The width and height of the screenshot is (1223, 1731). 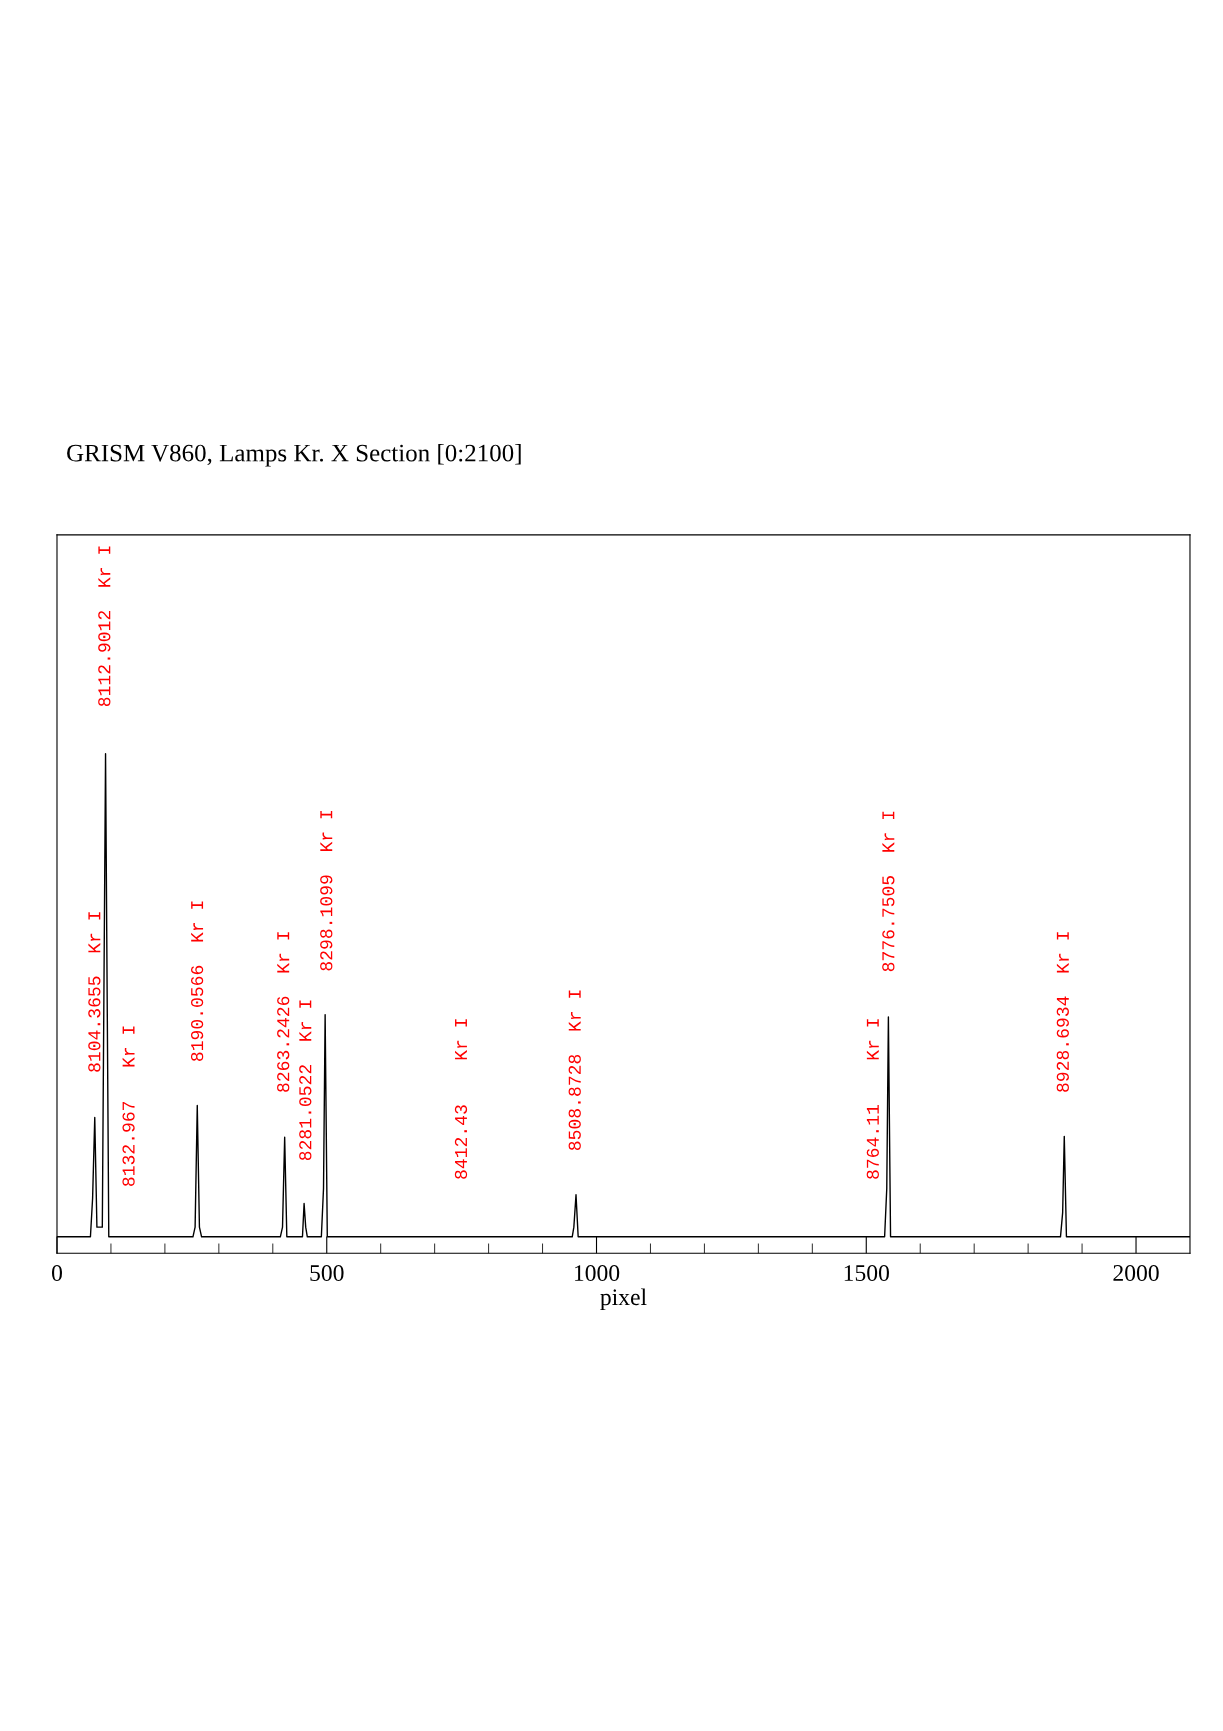 What do you see at coordinates (1062, 1012) in the screenshot?
I see `annotation: 8928.6934 Kr I` at bounding box center [1062, 1012].